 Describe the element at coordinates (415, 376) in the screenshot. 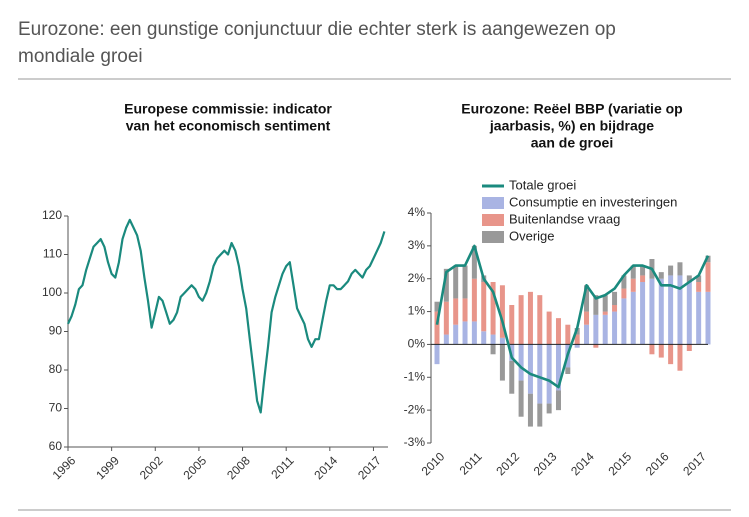

I see `y-tick-label: -1%` at that location.